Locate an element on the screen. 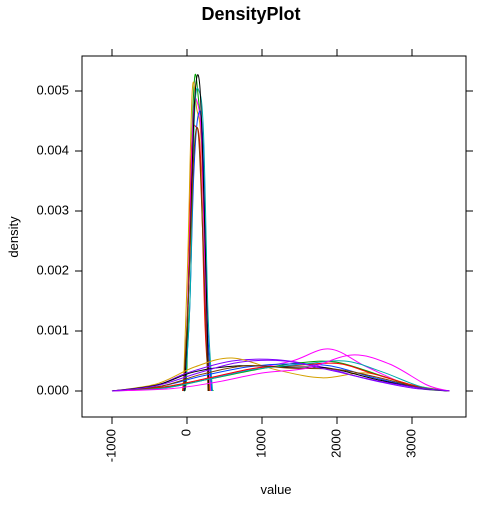 This screenshot has width=502, height=508. y-tick-label: 0.002 is located at coordinates (52, 269).